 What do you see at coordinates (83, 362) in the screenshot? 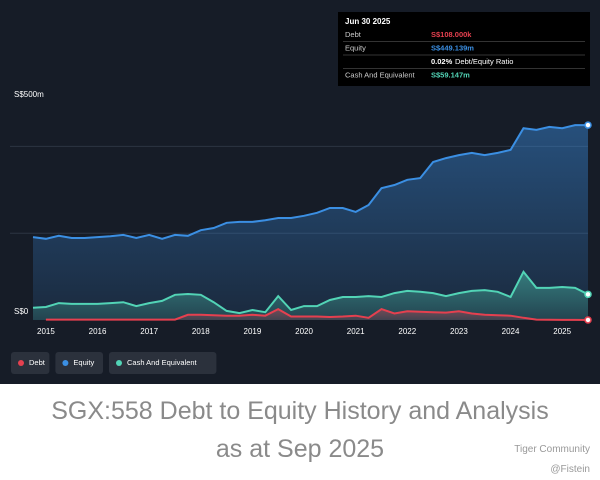
I see `legend-label: Equity` at bounding box center [83, 362].